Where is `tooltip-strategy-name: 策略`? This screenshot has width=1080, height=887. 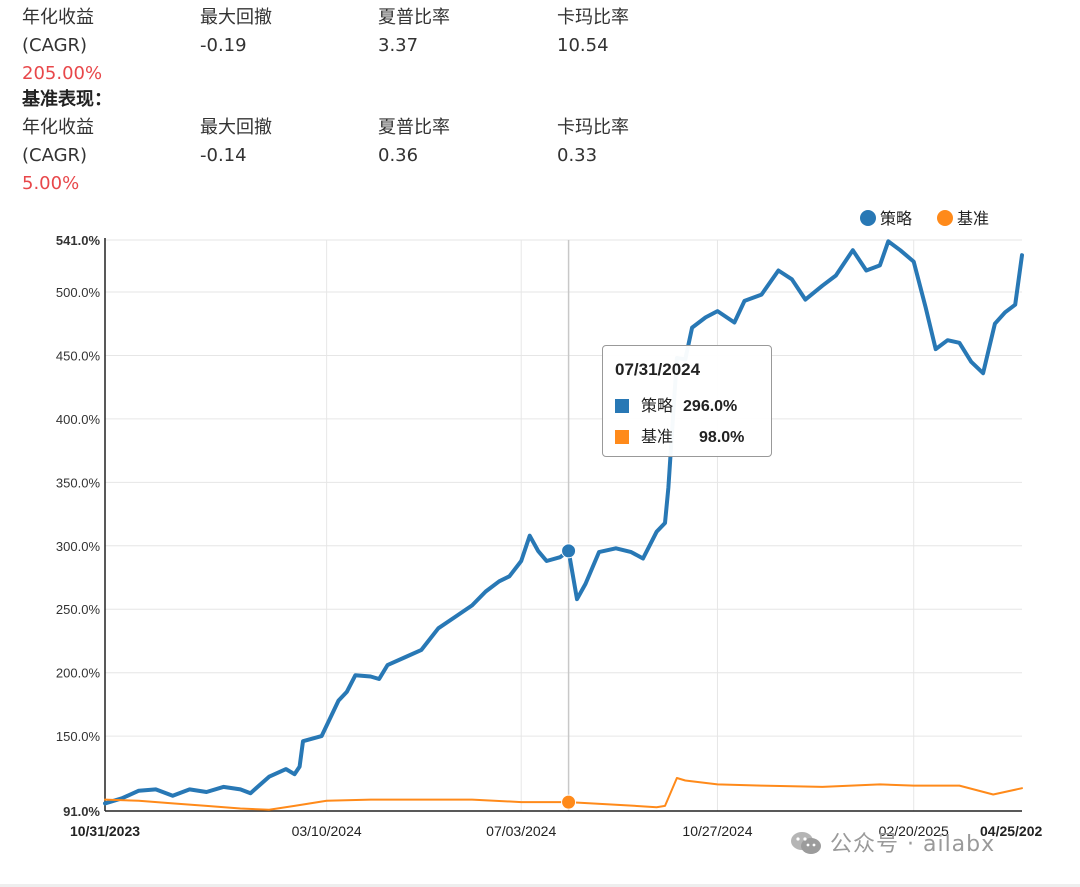
tooltip-strategy-name: 策略 is located at coordinates (657, 406).